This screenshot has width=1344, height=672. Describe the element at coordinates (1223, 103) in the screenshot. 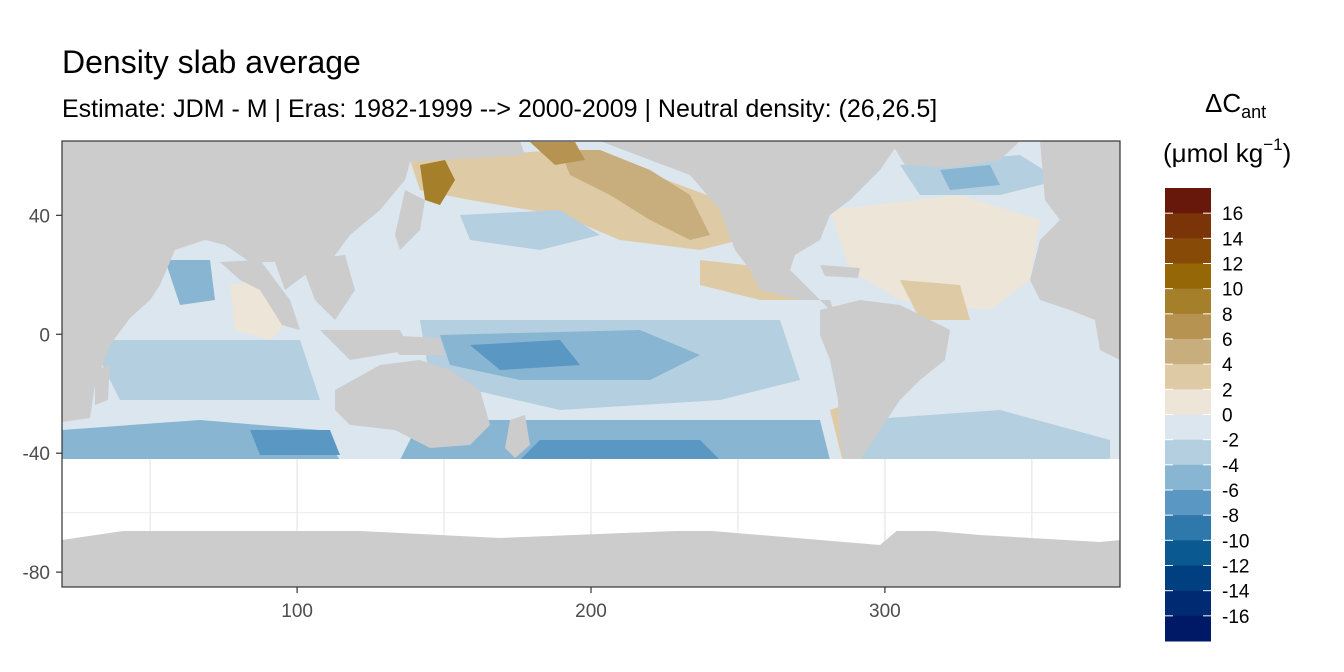

I see `legend-title-main: ΔC` at that location.